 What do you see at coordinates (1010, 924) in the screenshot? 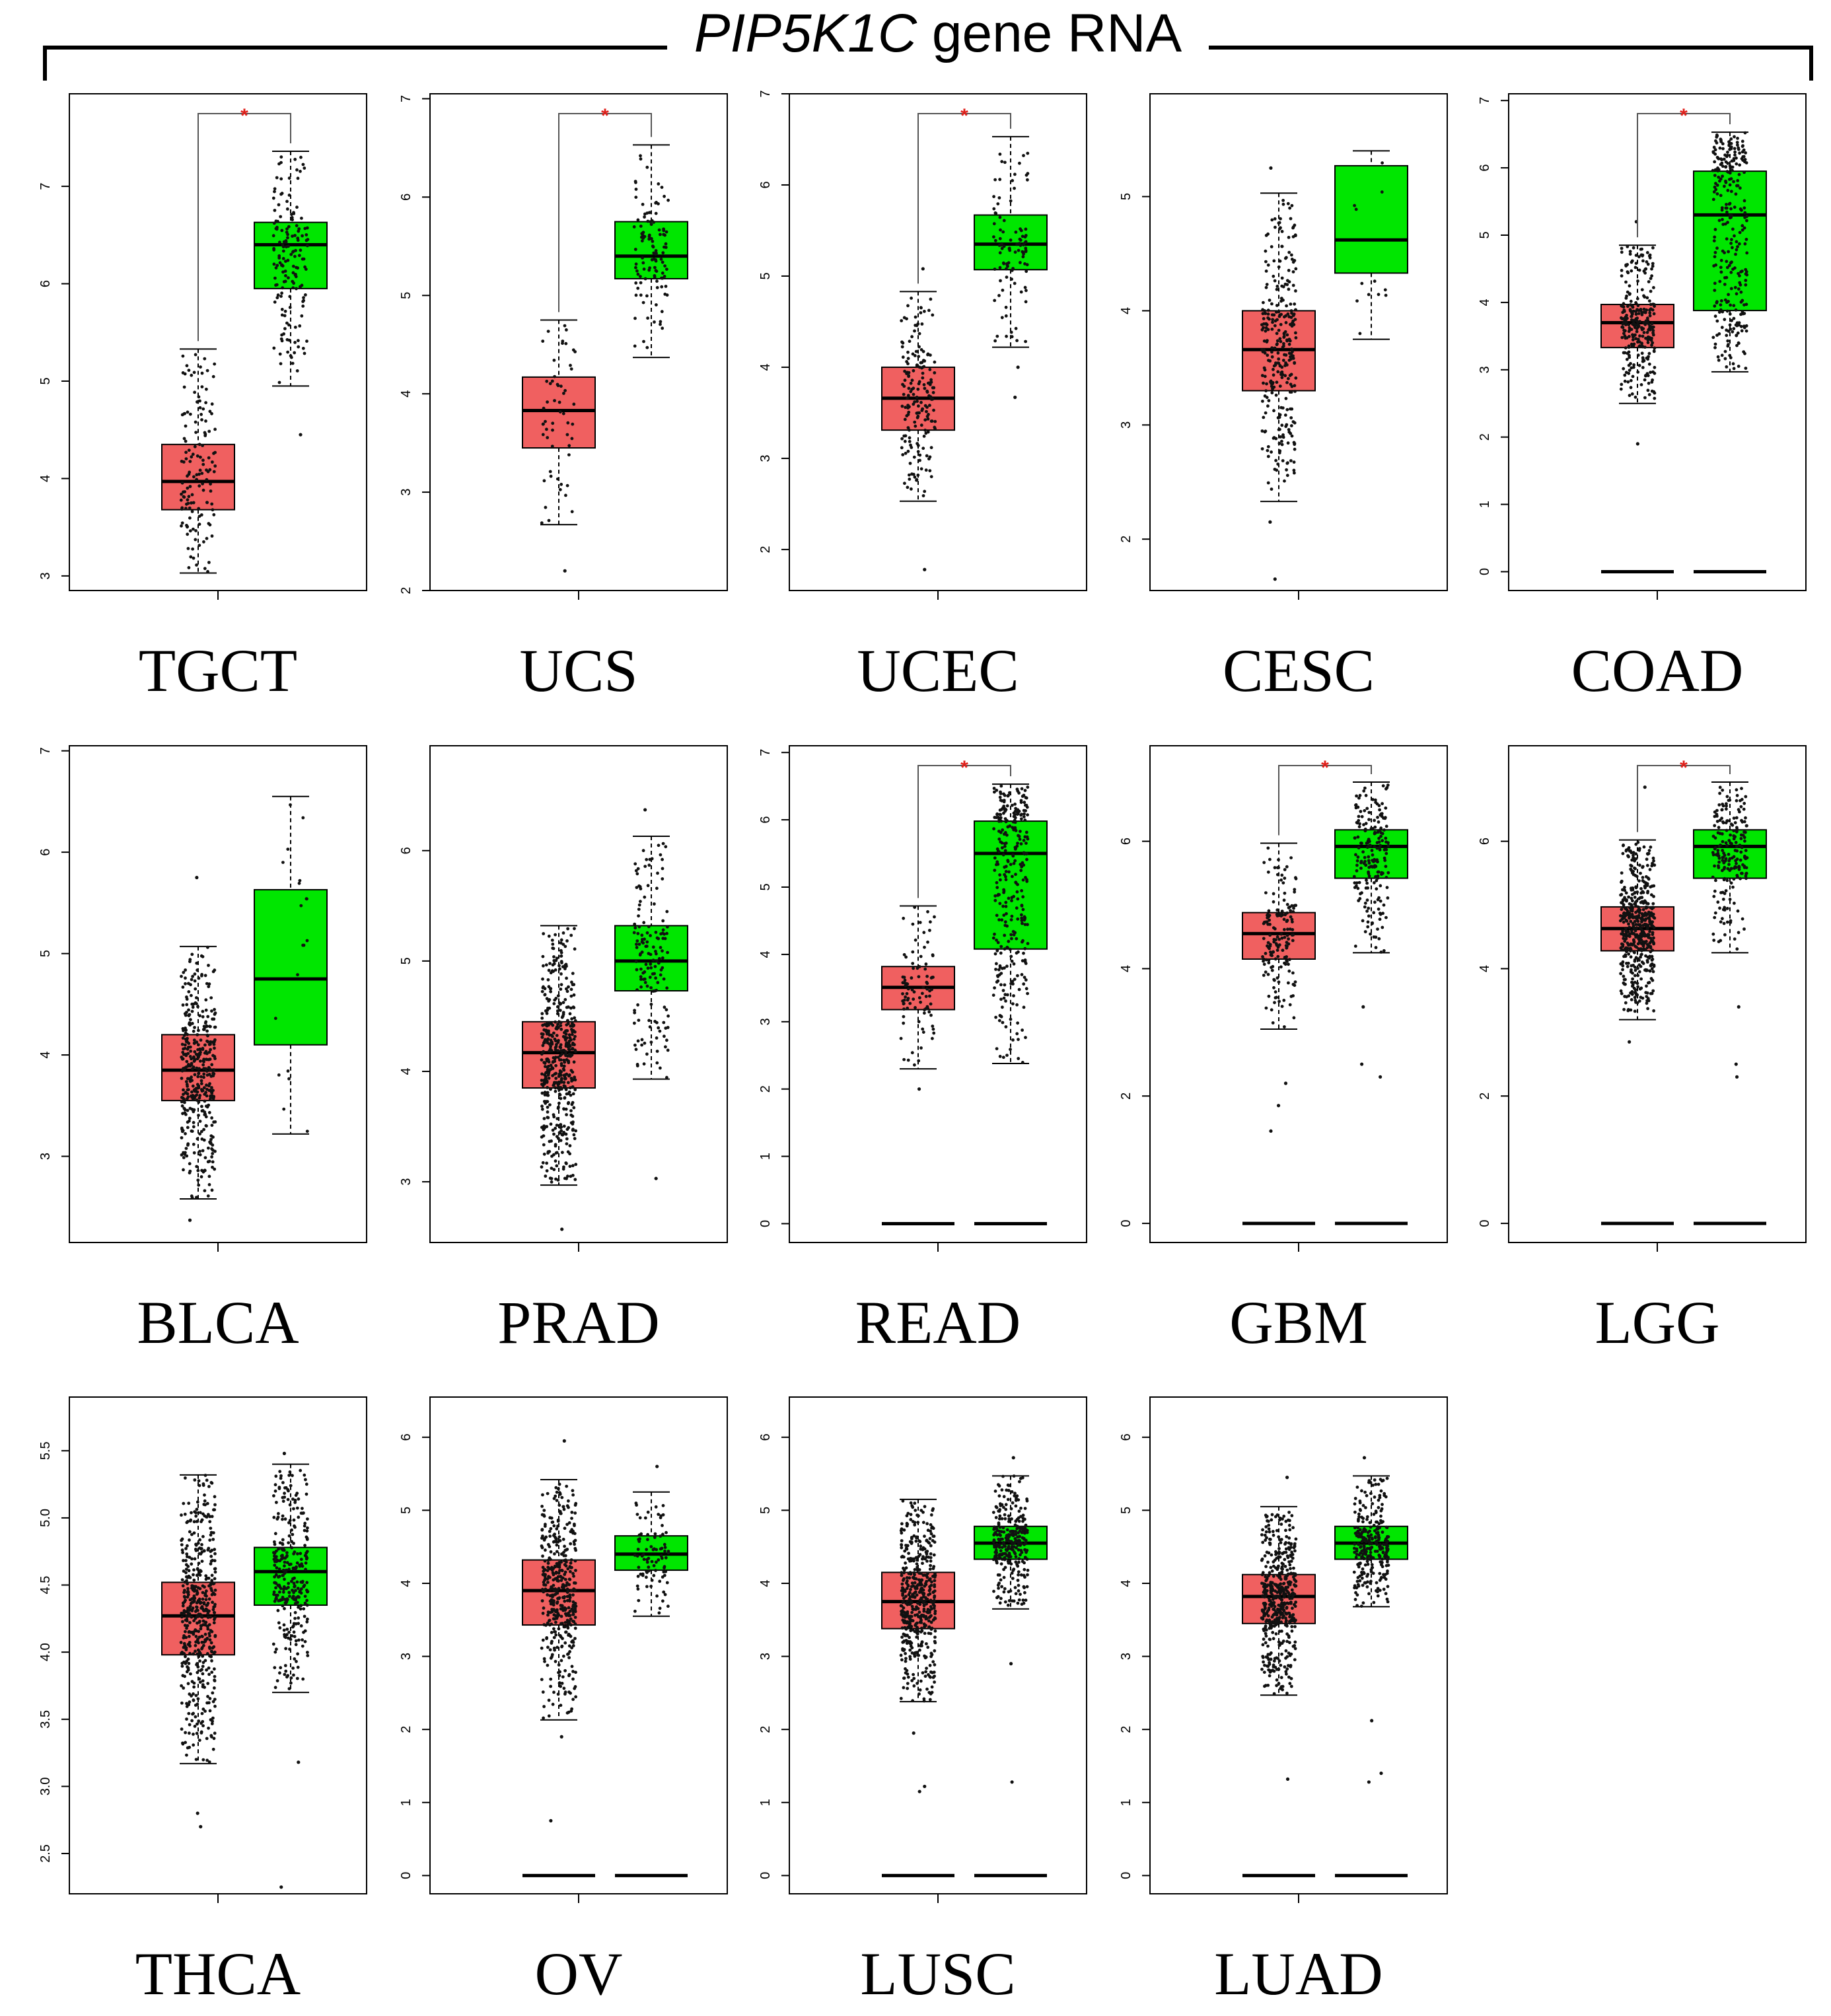
I see `normal-points` at bounding box center [1010, 924].